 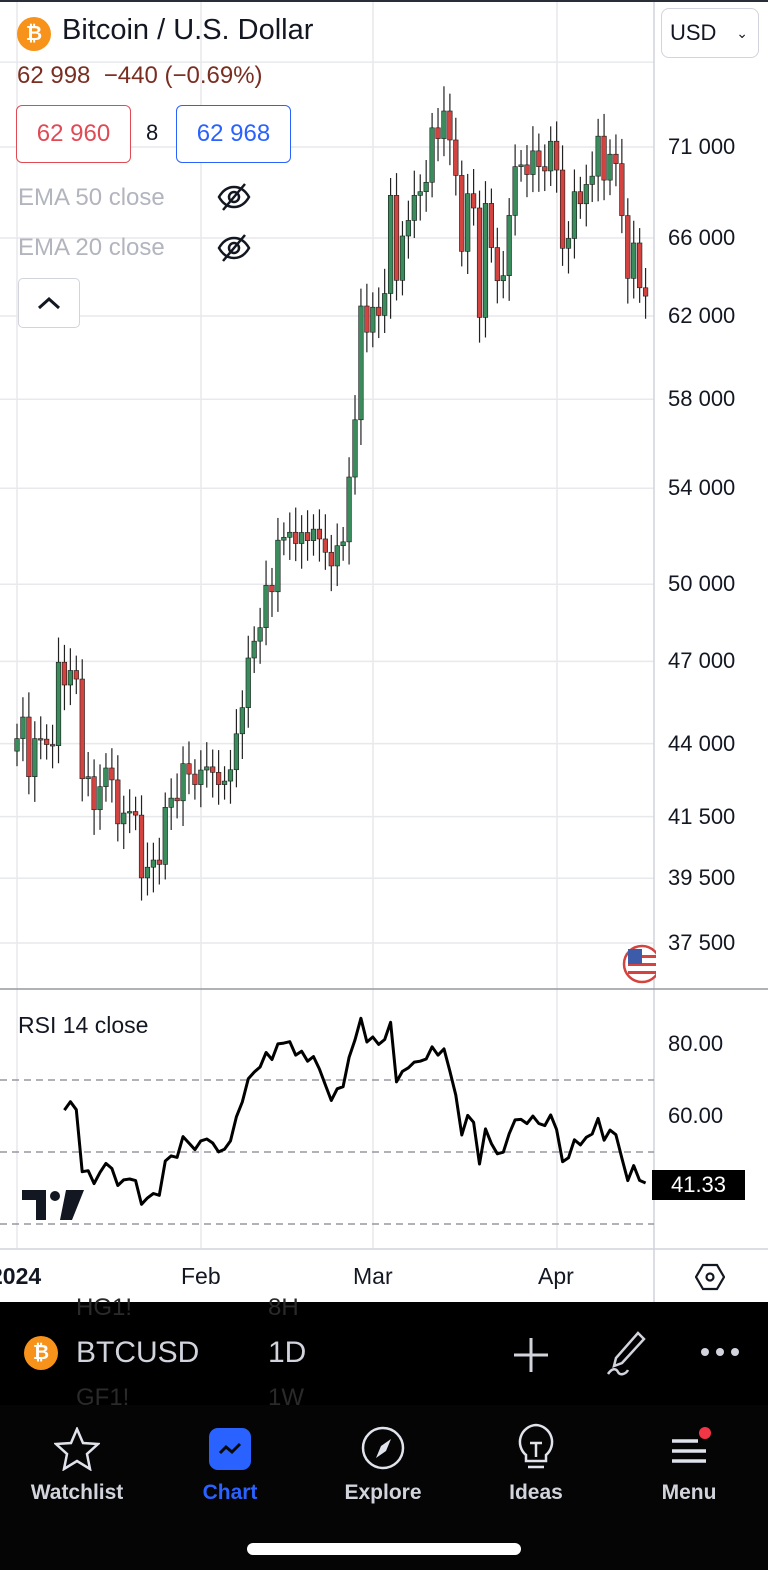 What do you see at coordinates (702, 238) in the screenshot?
I see `price-axis-label: 66 000` at bounding box center [702, 238].